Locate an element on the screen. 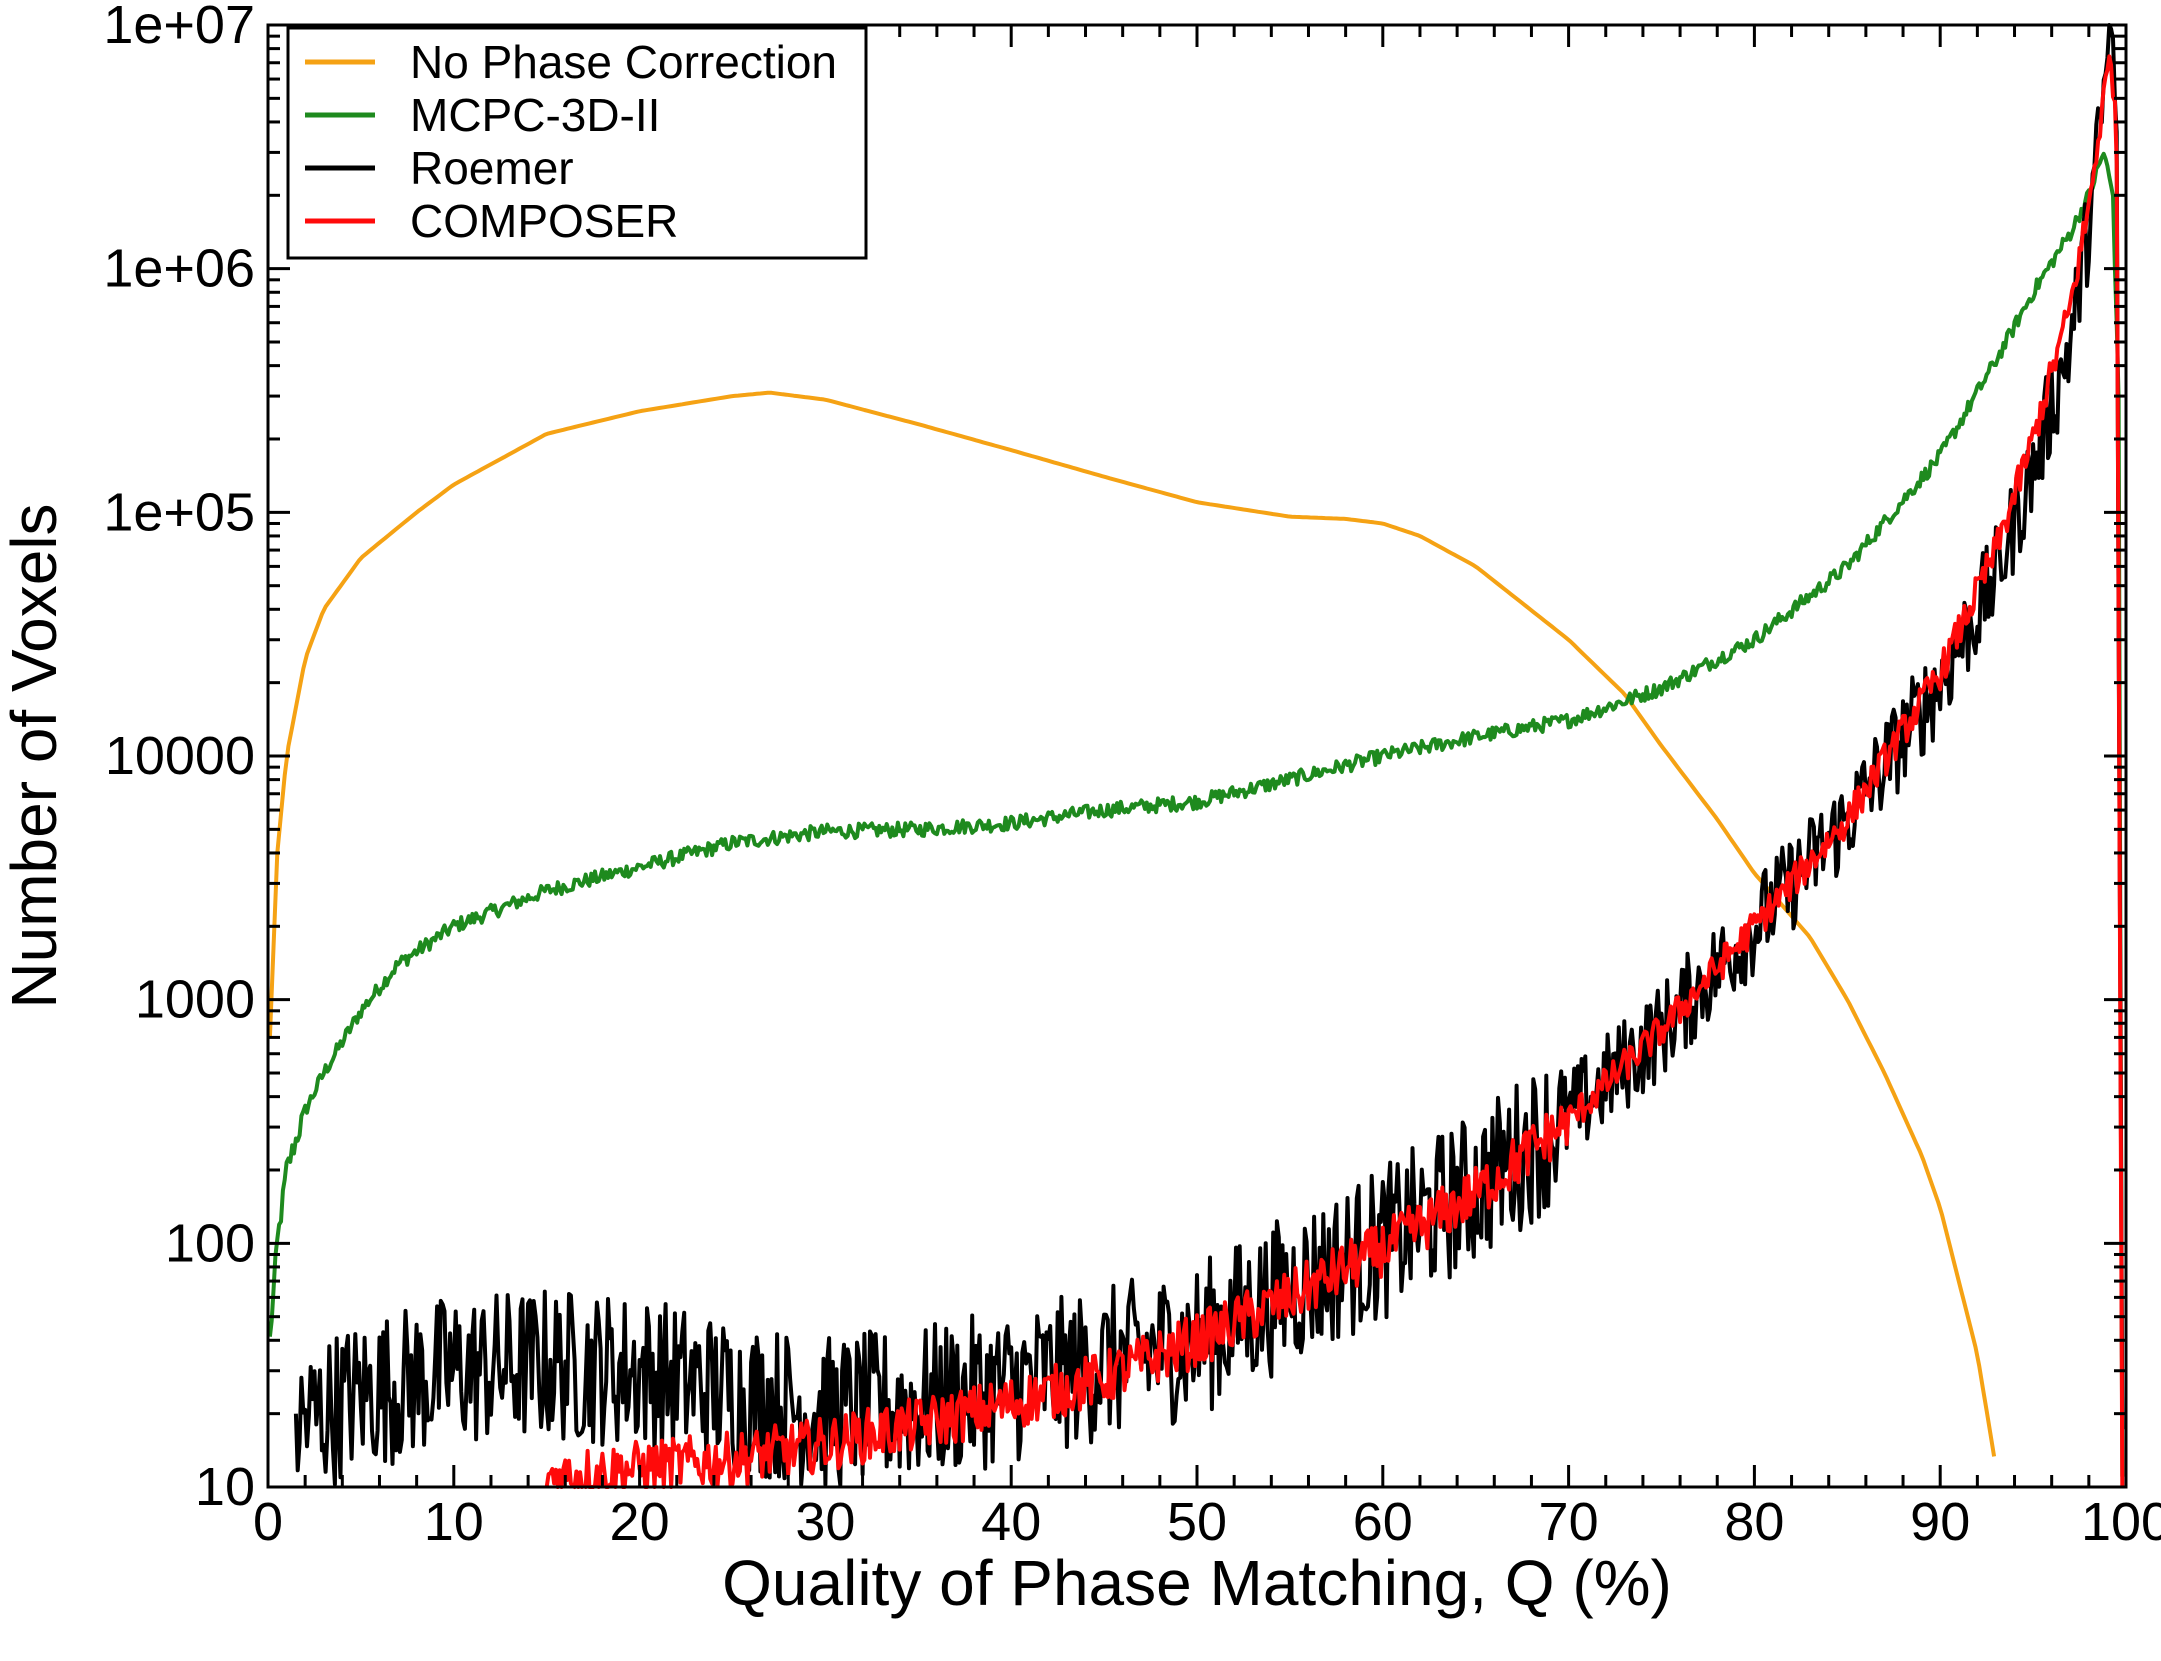 Image resolution: width=2161 pixels, height=1661 pixels. x-tick-label: 40 is located at coordinates (1011, 1522).